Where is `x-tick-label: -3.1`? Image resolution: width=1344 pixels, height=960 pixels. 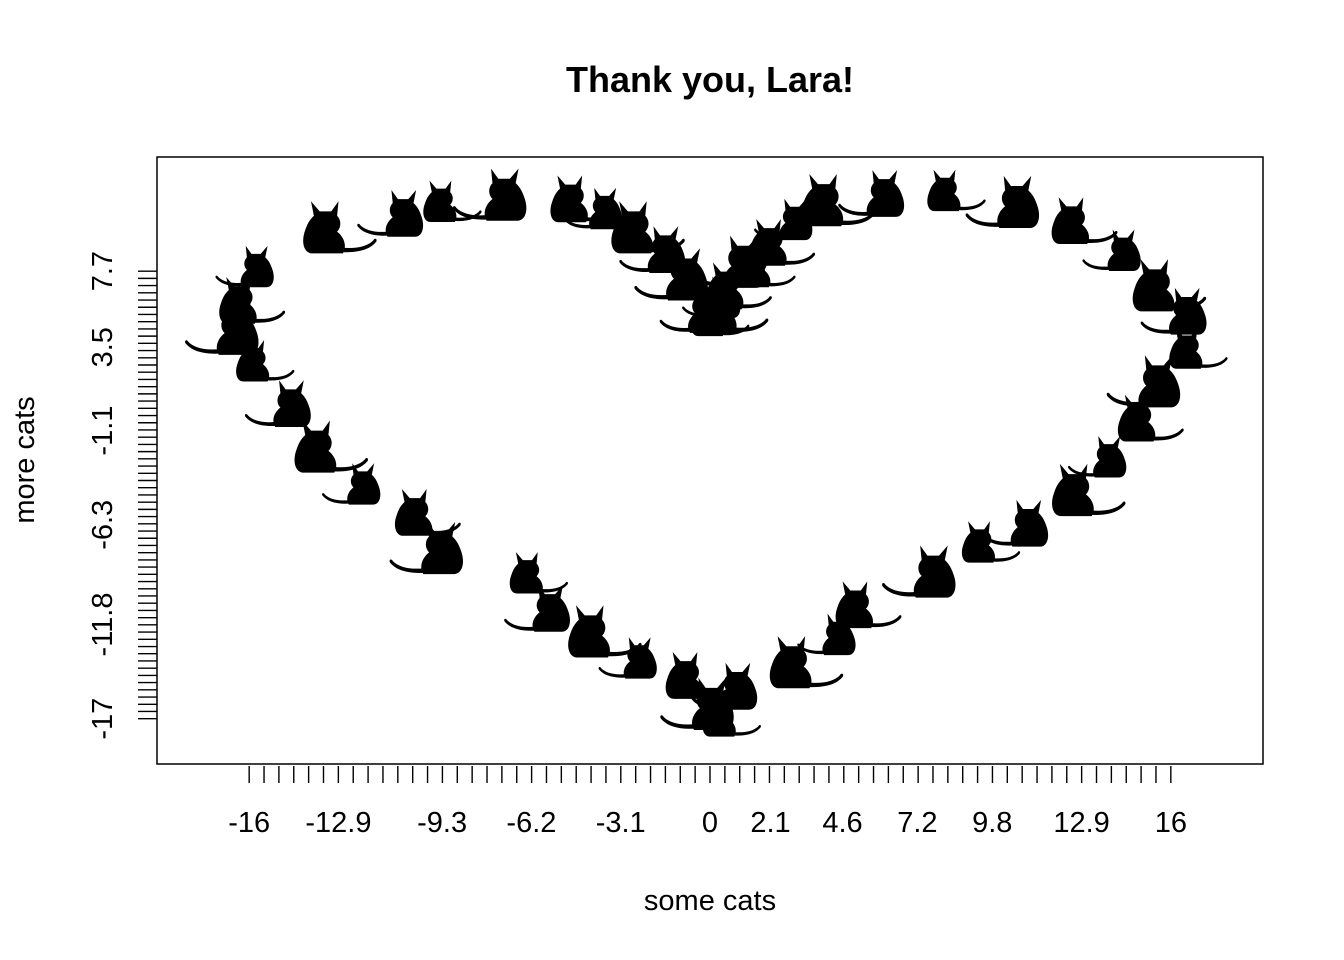
x-tick-label: -3.1 is located at coordinates (621, 823).